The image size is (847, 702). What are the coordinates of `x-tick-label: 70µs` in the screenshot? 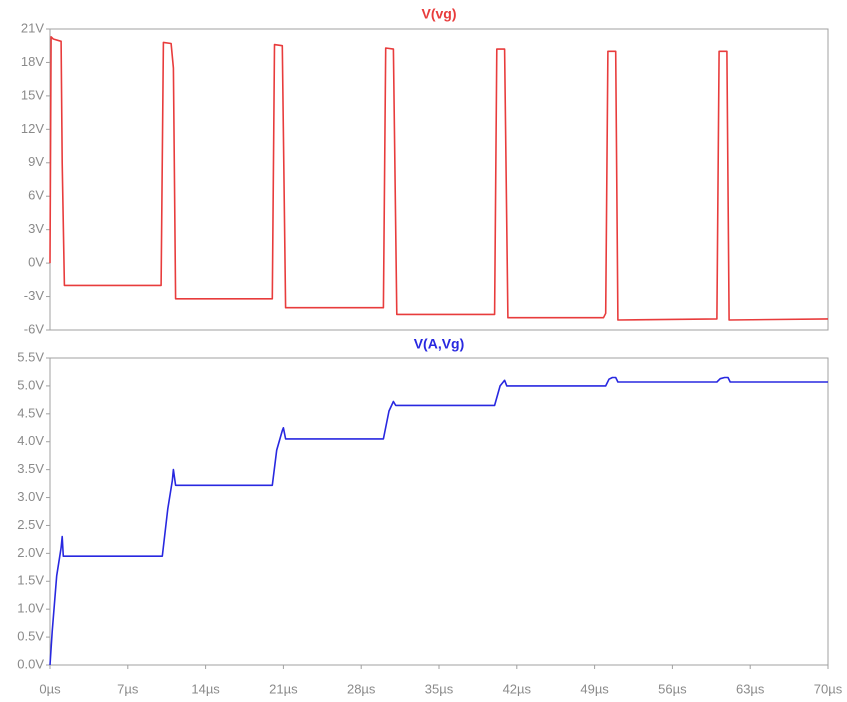 It's located at (828, 688).